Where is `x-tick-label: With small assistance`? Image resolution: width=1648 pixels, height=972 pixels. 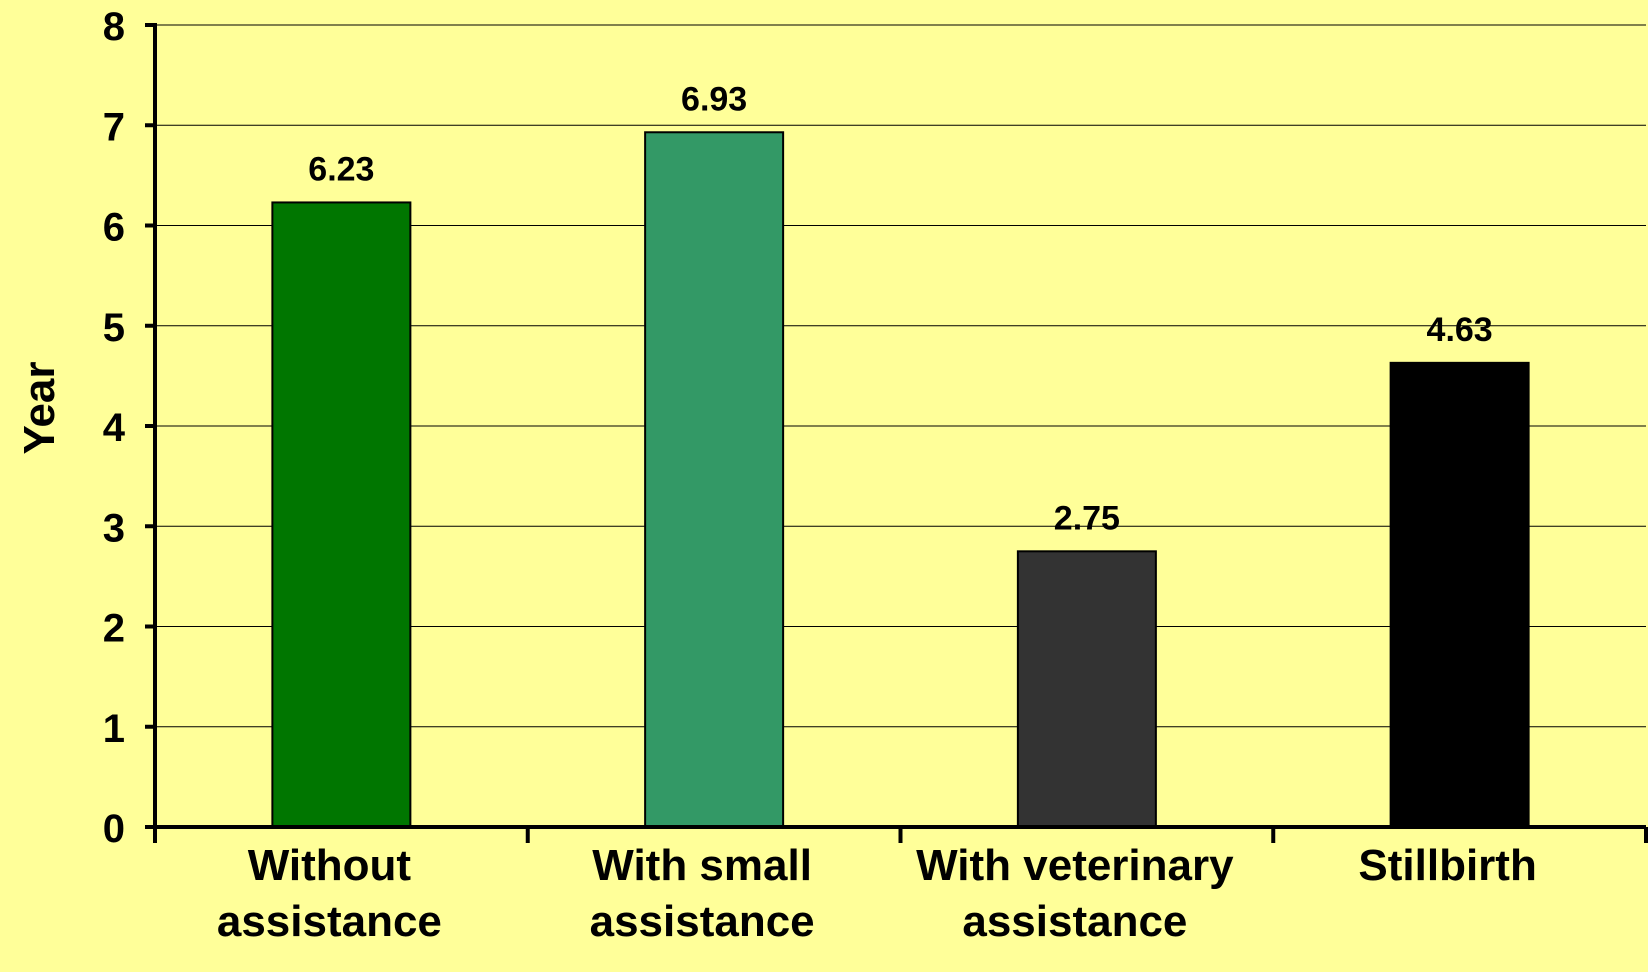 x-tick-label: With small assistance is located at coordinates (702, 893).